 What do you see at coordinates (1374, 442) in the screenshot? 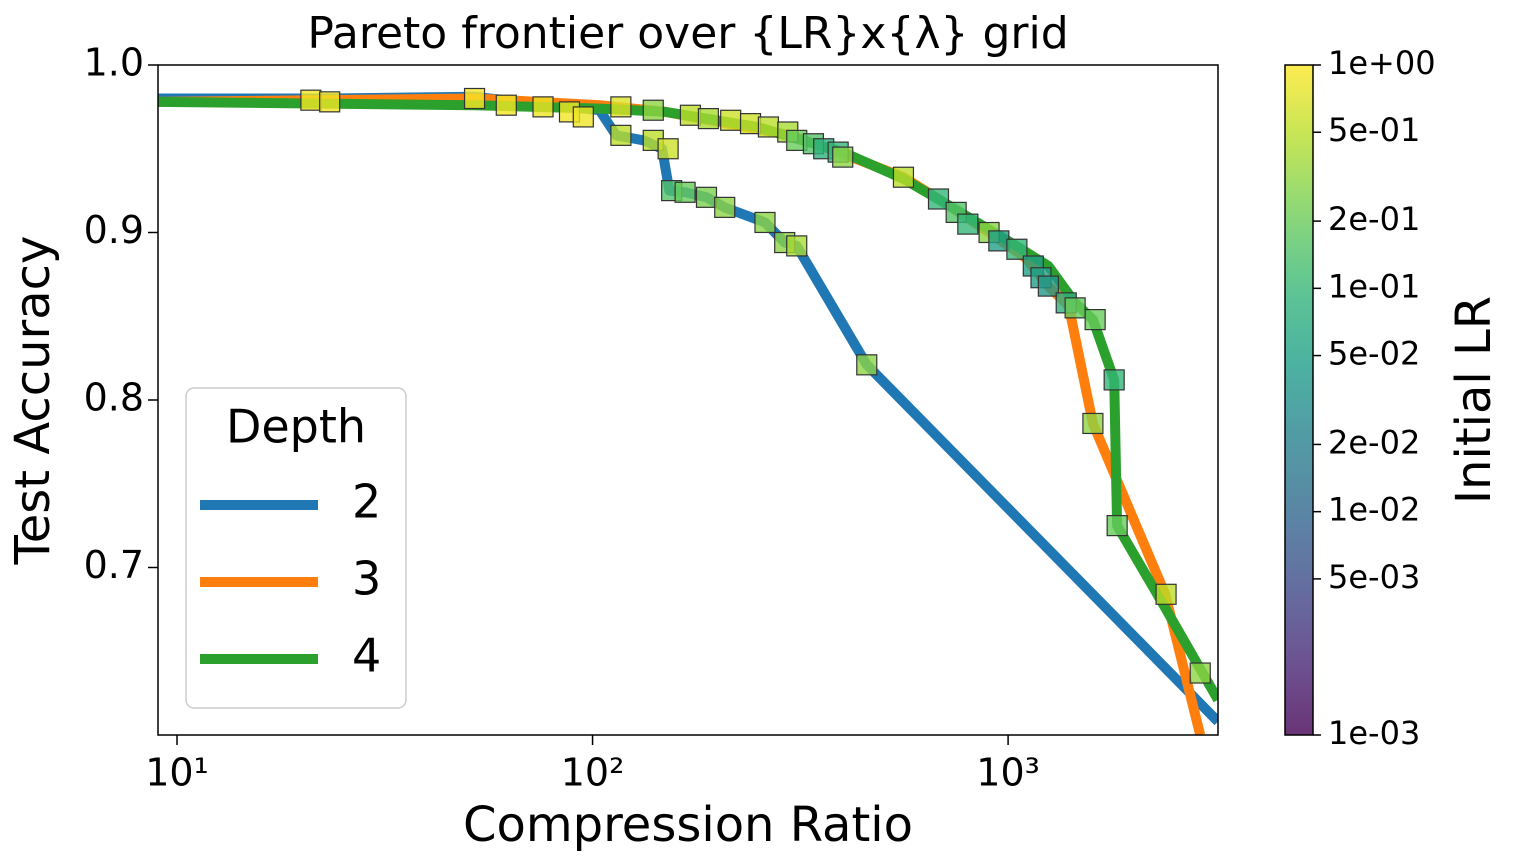
I see `colorbar-tick-label: 2e-02` at bounding box center [1374, 442].